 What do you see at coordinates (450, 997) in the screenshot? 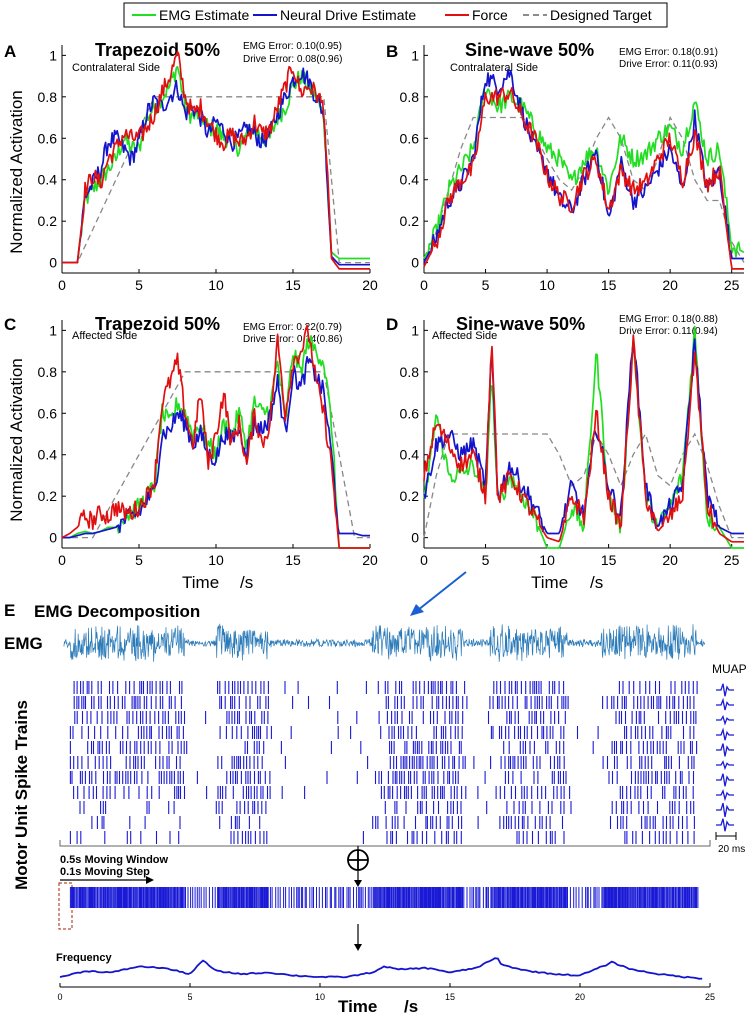
I see `panel-e-xtick-label-3: 15` at bounding box center [450, 997].